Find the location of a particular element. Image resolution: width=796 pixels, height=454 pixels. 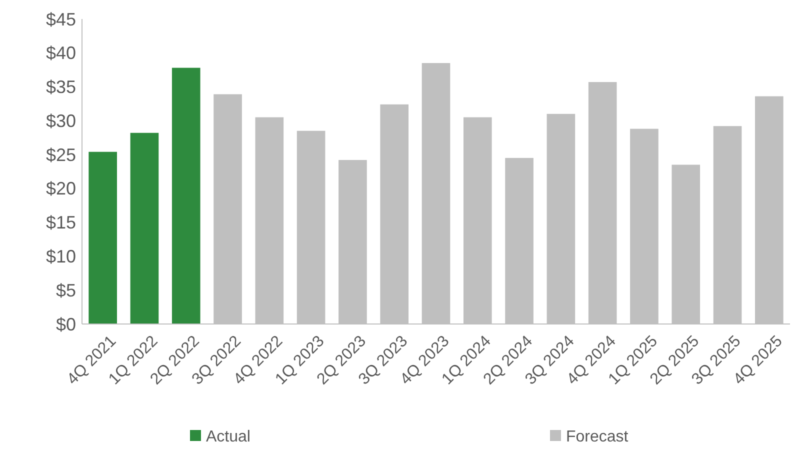

y-tick-label: $45 is located at coordinates (61, 19).